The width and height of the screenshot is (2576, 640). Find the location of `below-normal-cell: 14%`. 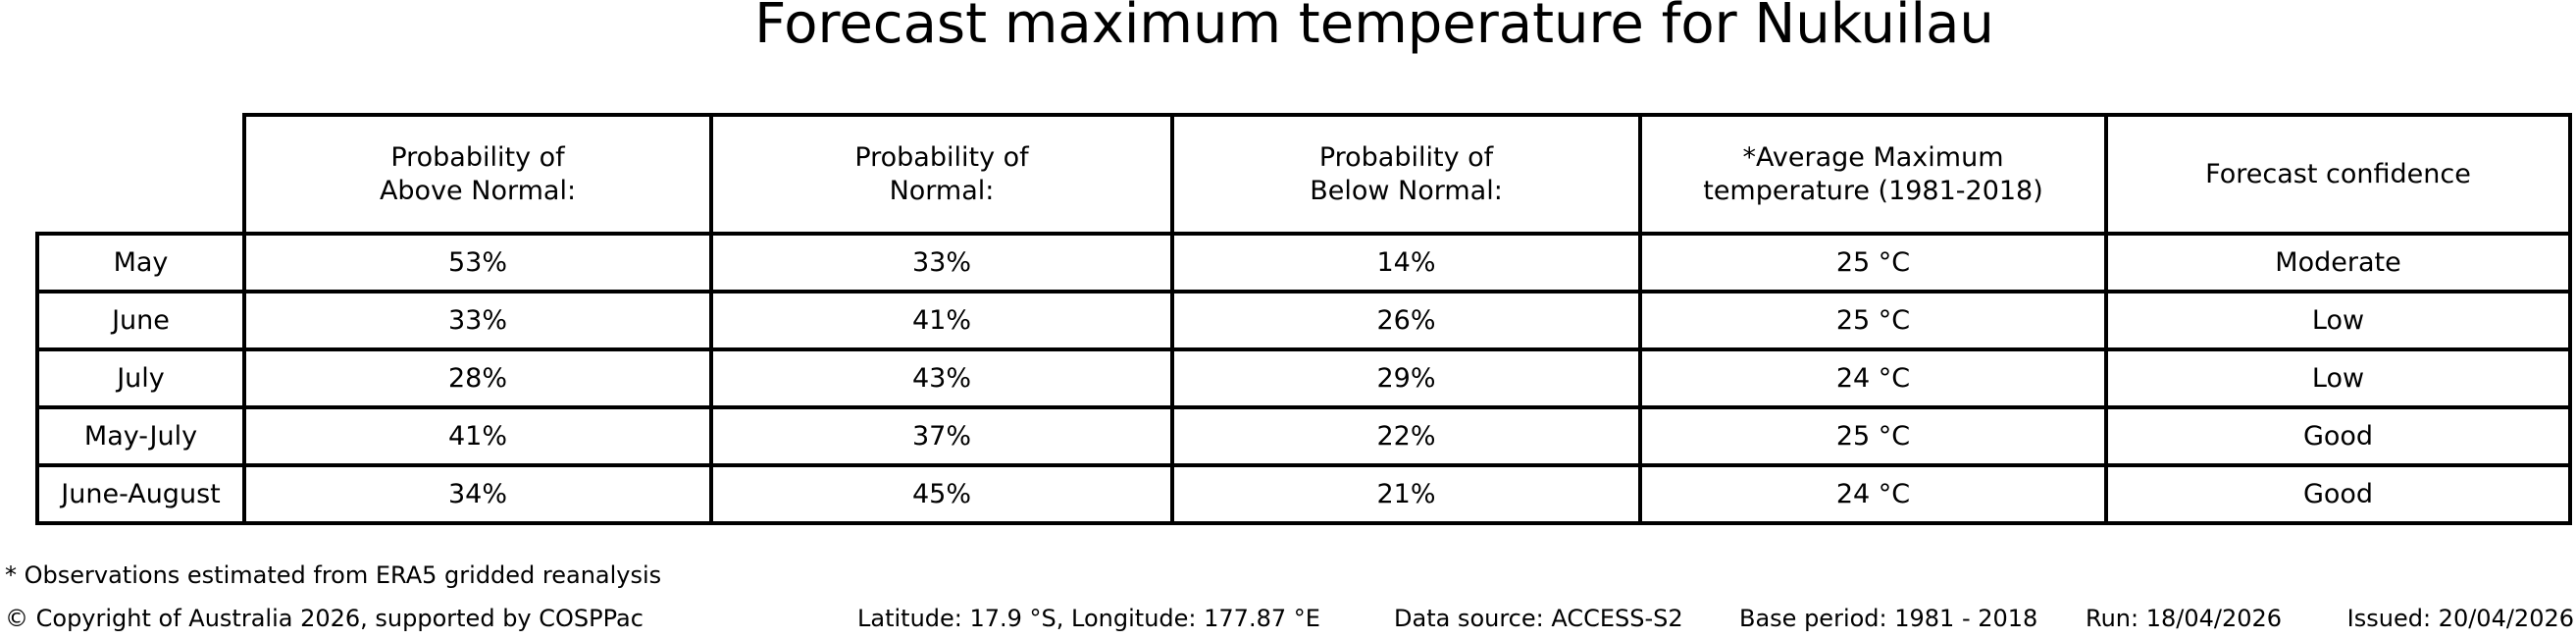

below-normal-cell: 14% is located at coordinates (1406, 262).